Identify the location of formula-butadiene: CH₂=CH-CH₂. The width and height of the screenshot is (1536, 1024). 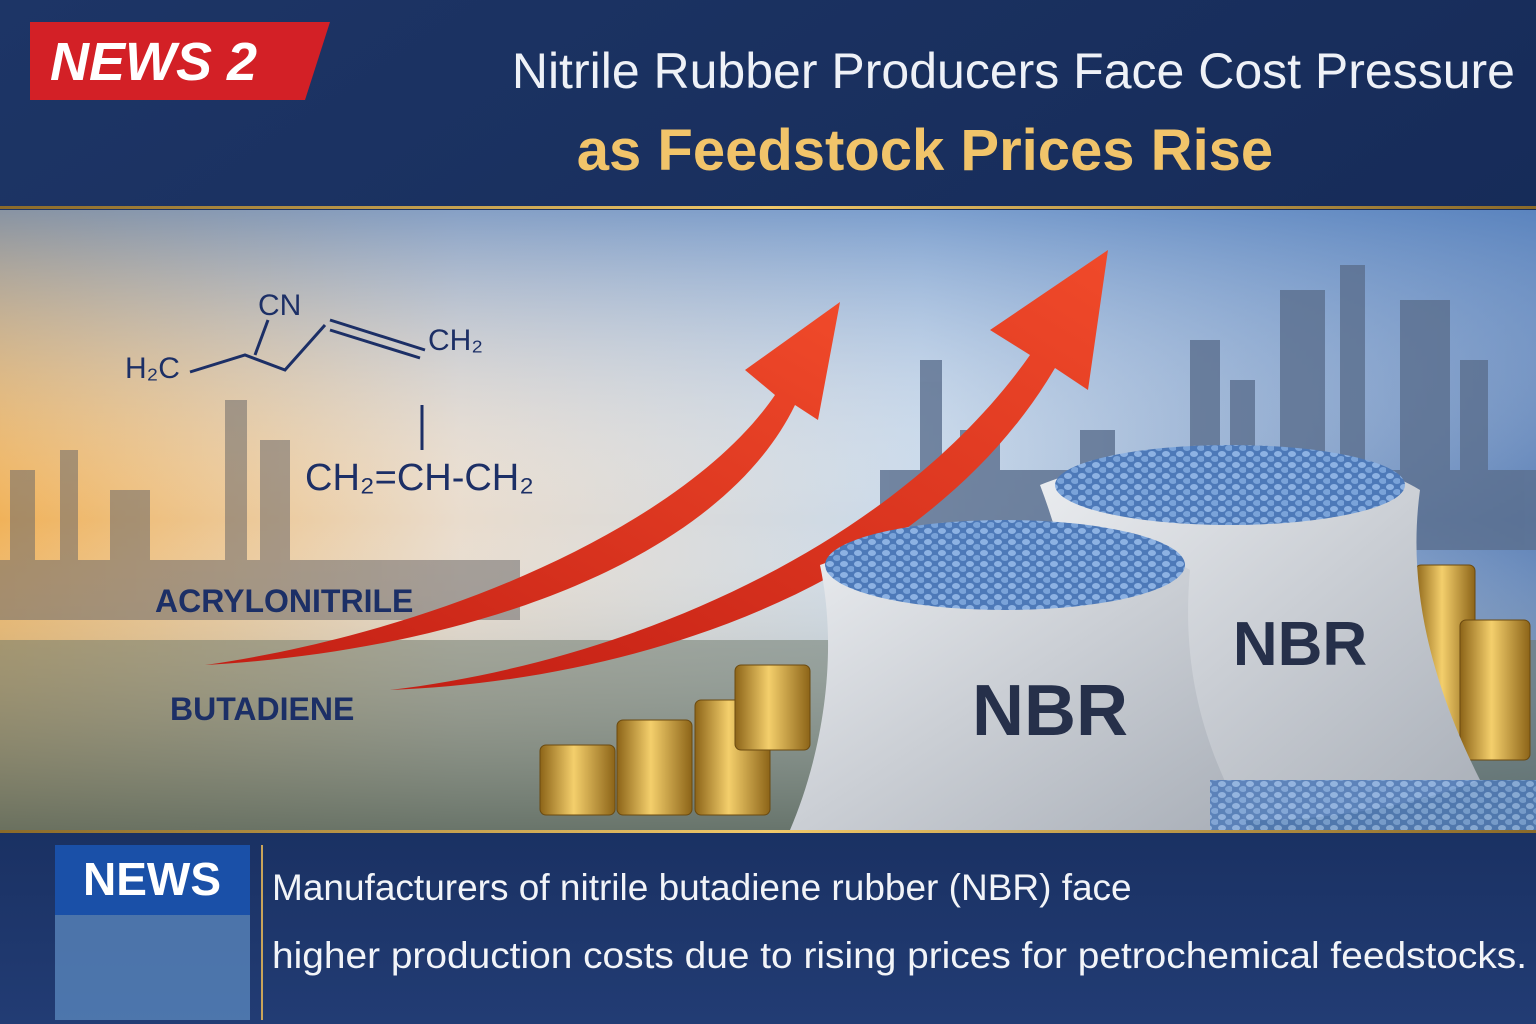
(419, 478).